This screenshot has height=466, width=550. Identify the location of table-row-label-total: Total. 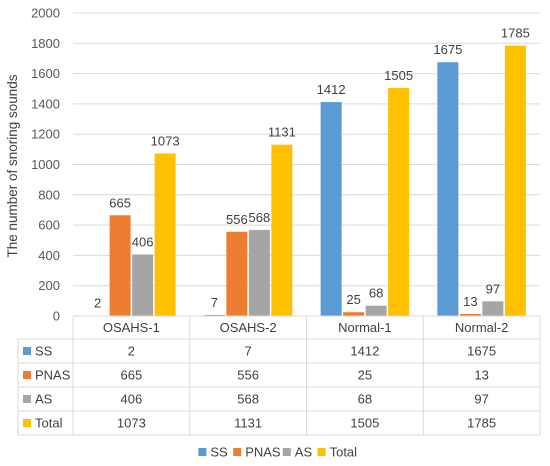
(49, 423).